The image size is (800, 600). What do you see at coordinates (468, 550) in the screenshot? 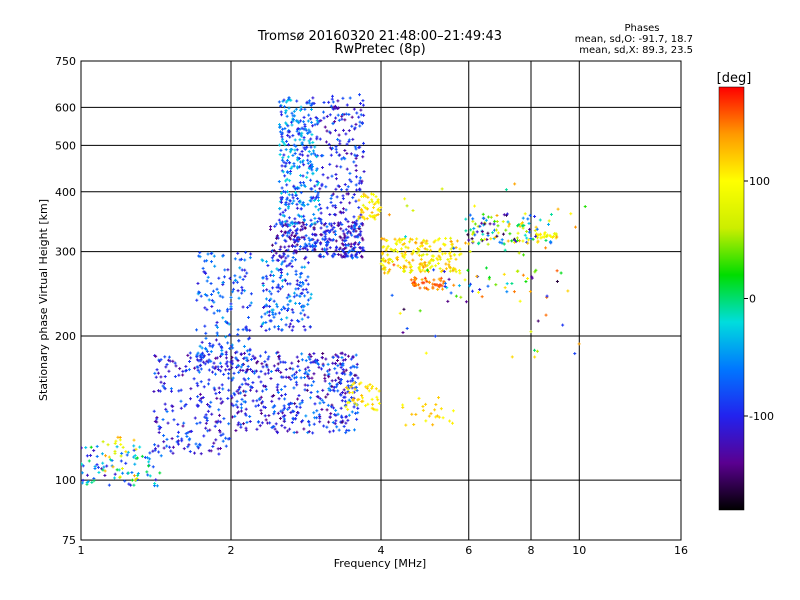
I see `x-tick-label: 6` at bounding box center [468, 550].